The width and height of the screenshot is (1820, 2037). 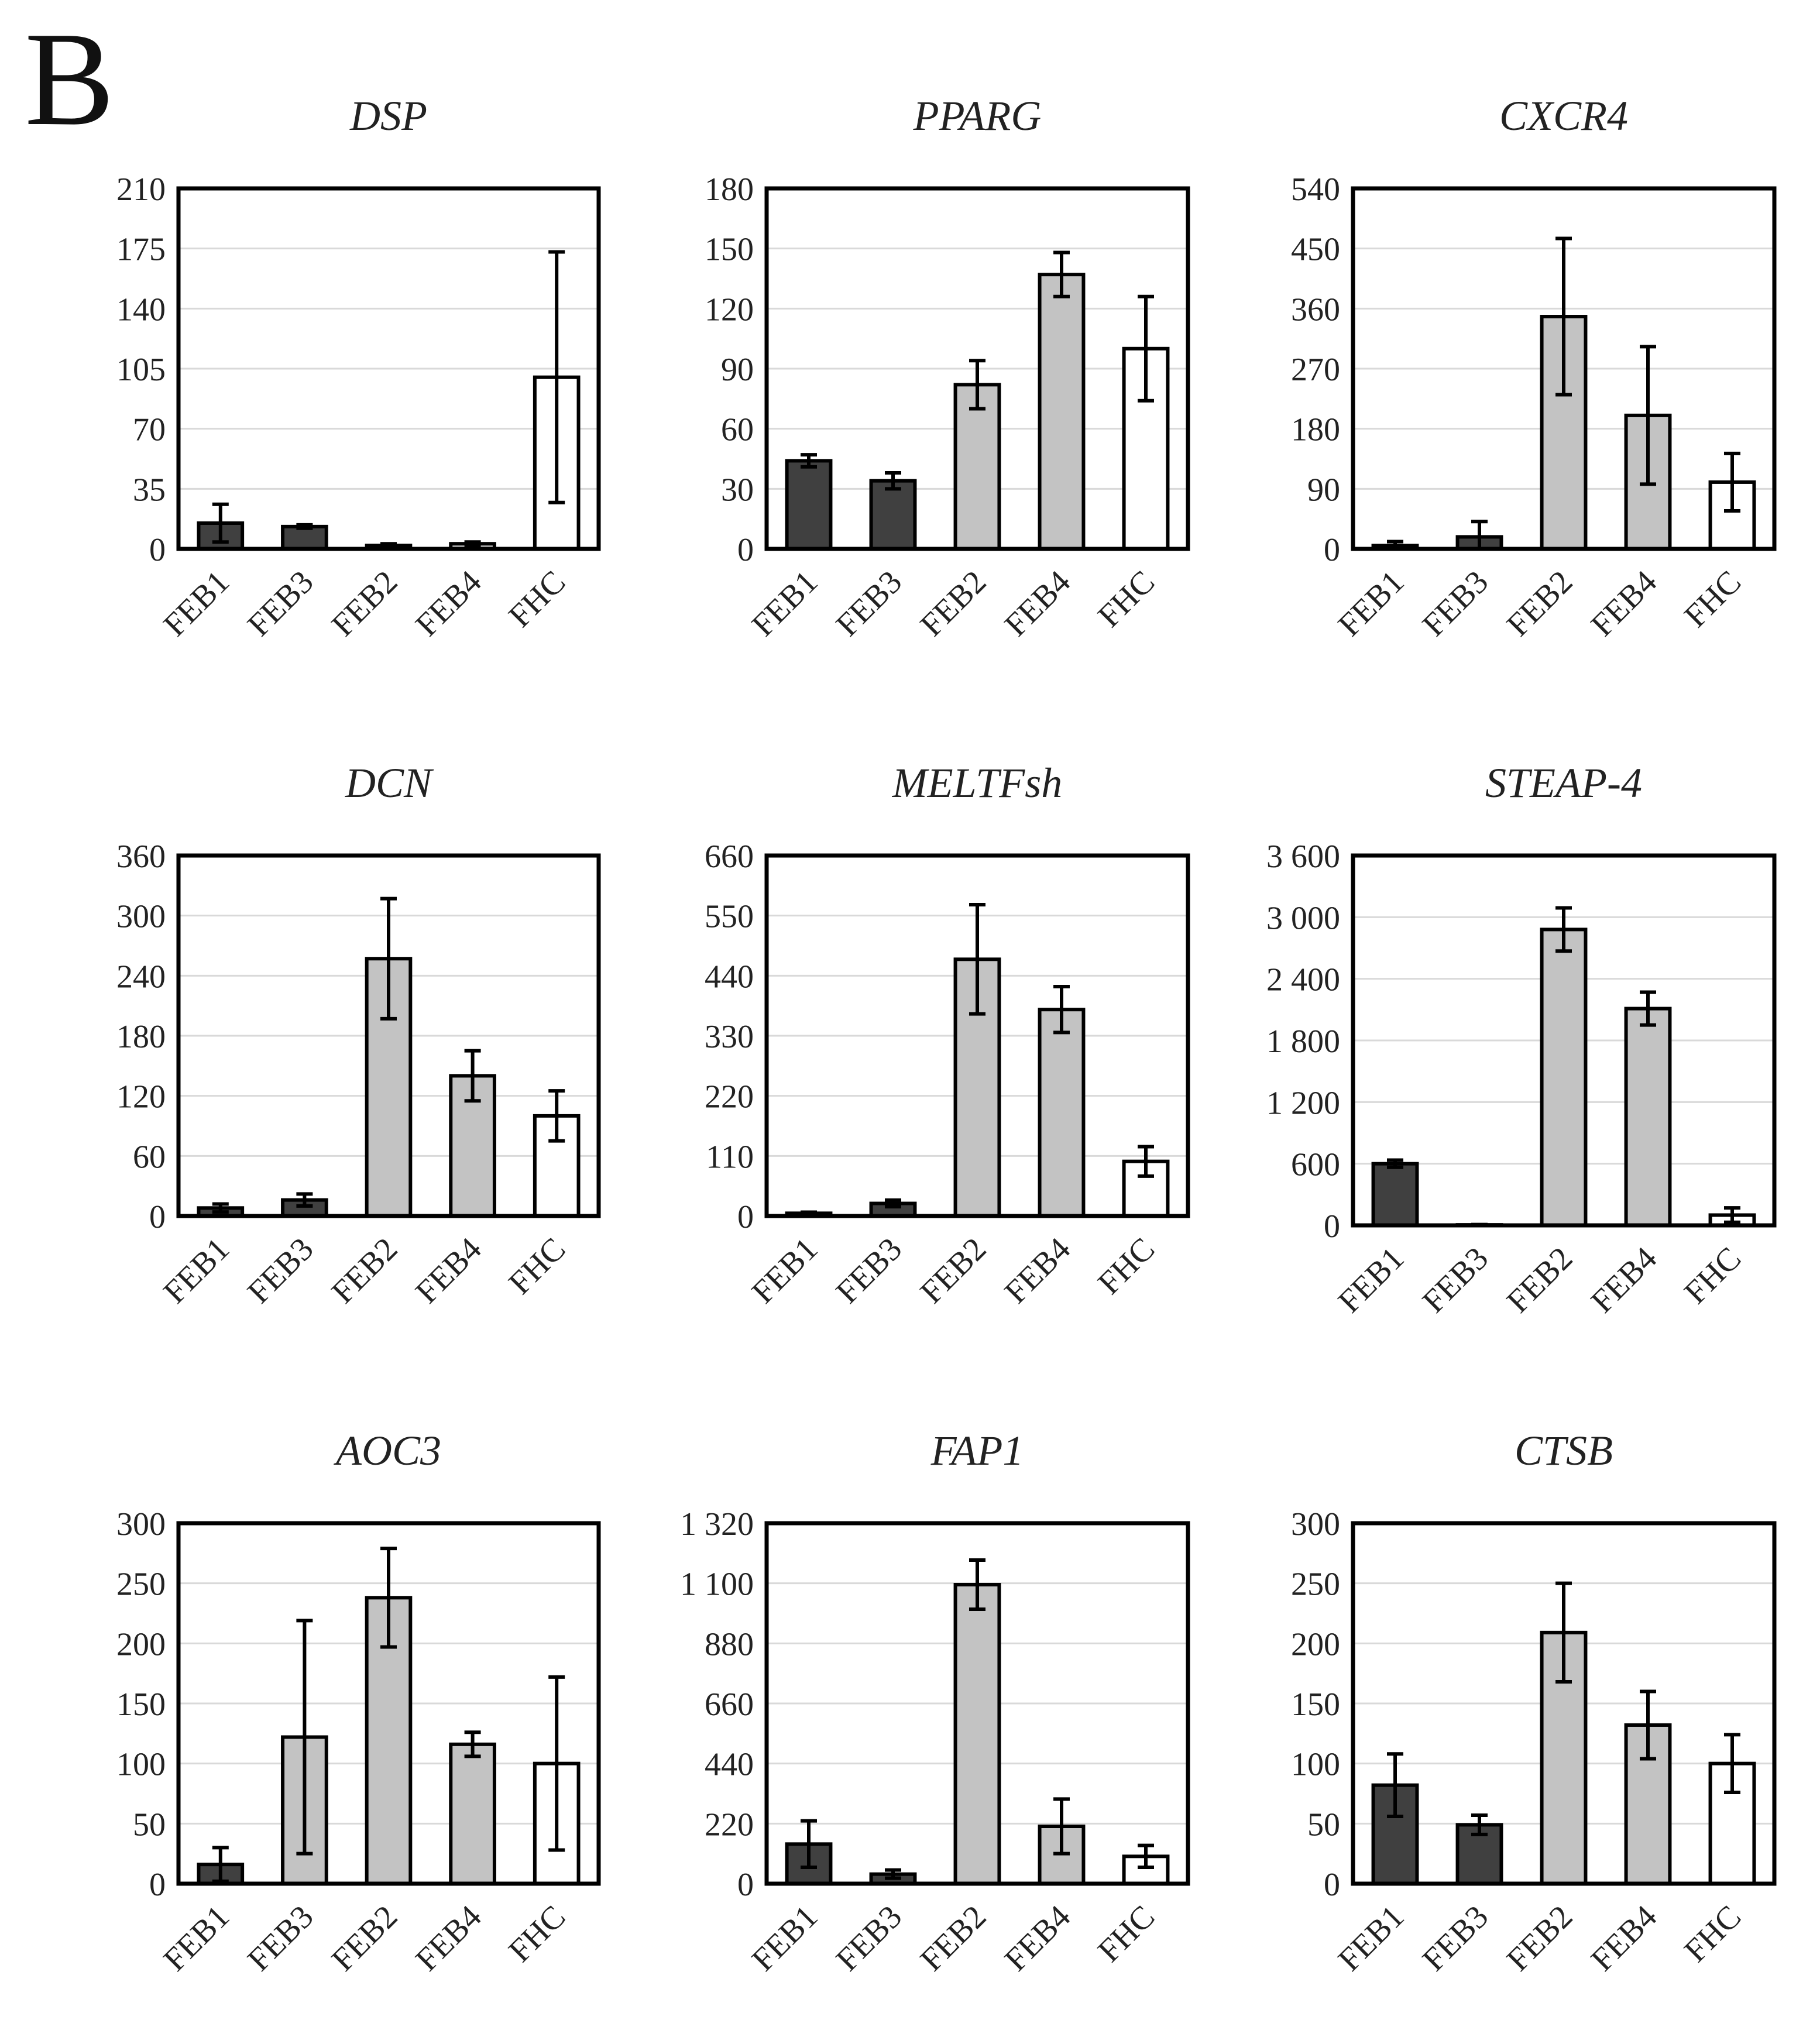 I want to click on y-tick-label: 110, so click(x=730, y=1157).